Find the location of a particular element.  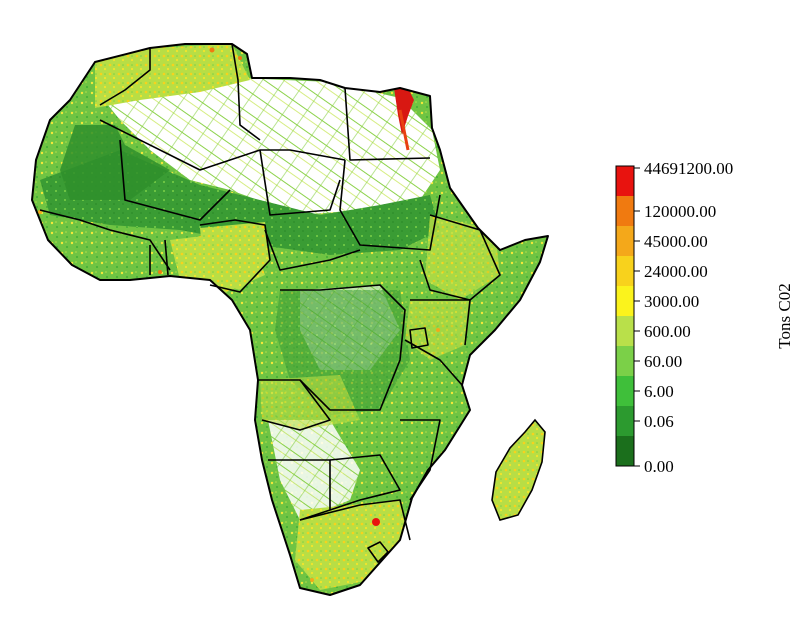

legend-label: 44691200.00 is located at coordinates (688, 168).